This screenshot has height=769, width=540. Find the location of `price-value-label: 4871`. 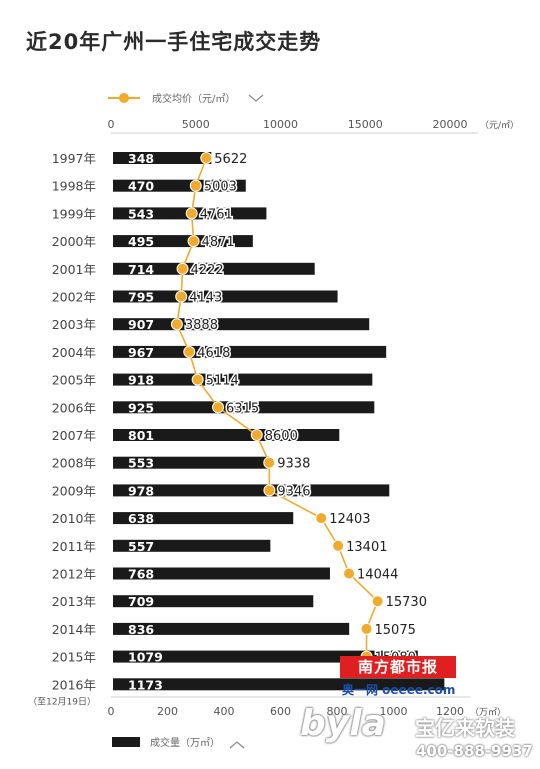

price-value-label: 4871 is located at coordinates (218, 242).